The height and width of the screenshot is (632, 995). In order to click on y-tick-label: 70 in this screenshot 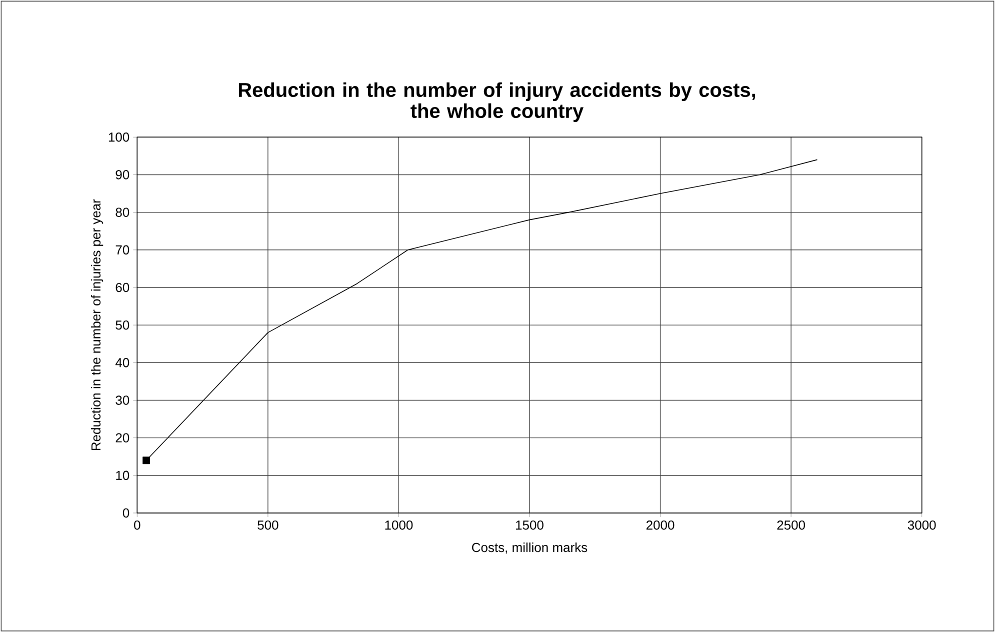, I will do `click(123, 249)`.